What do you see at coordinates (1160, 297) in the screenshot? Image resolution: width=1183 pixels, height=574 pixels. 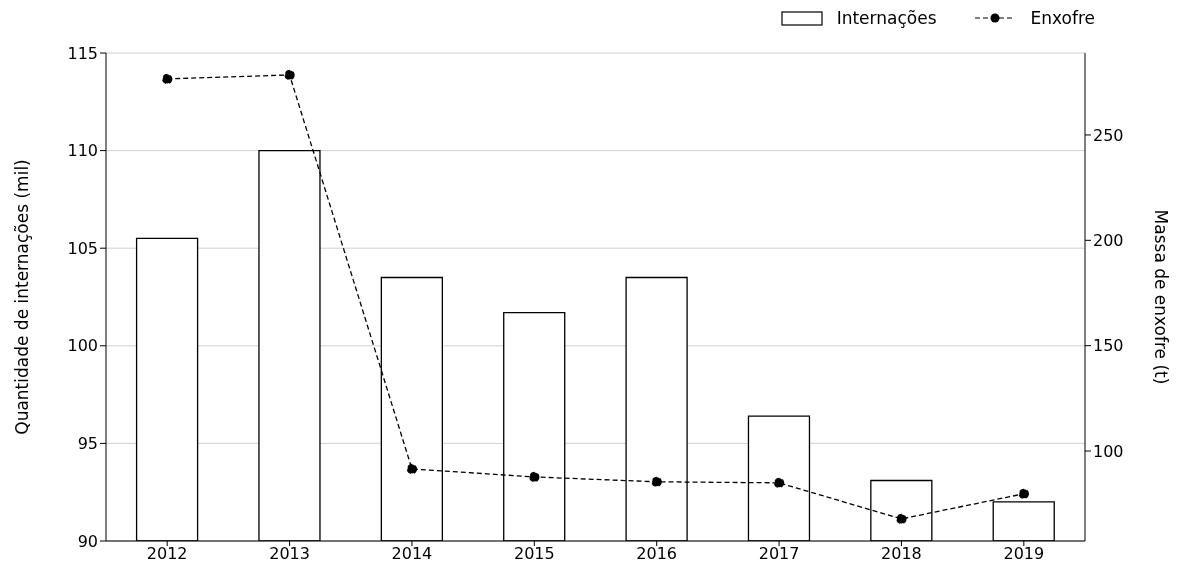 I see `y2-axis-title: Massa de enxofre (t)` at bounding box center [1160, 297].